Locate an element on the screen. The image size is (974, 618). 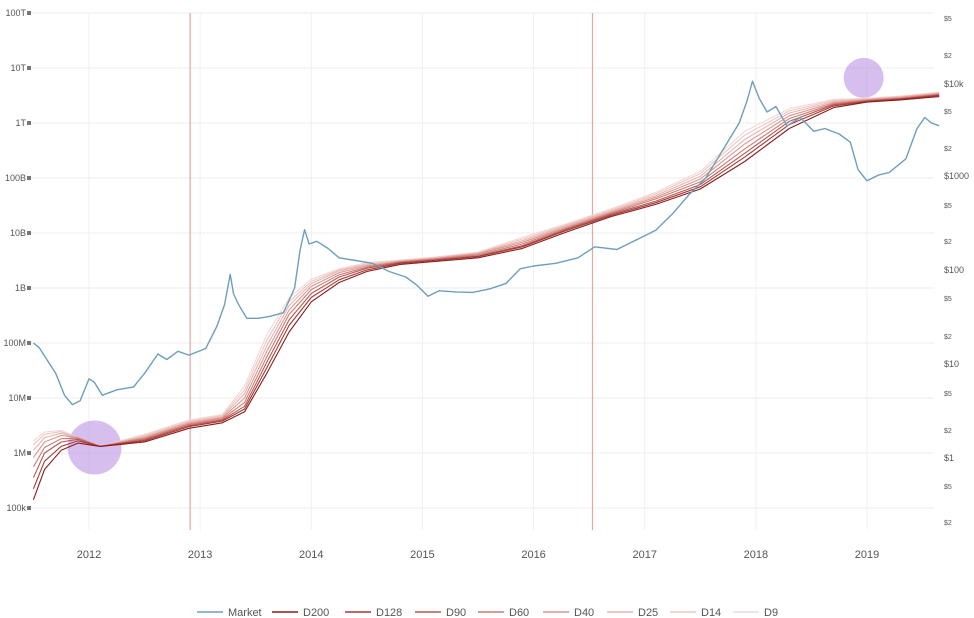
x-tick-label-2019: 2019 is located at coordinates (867, 555).